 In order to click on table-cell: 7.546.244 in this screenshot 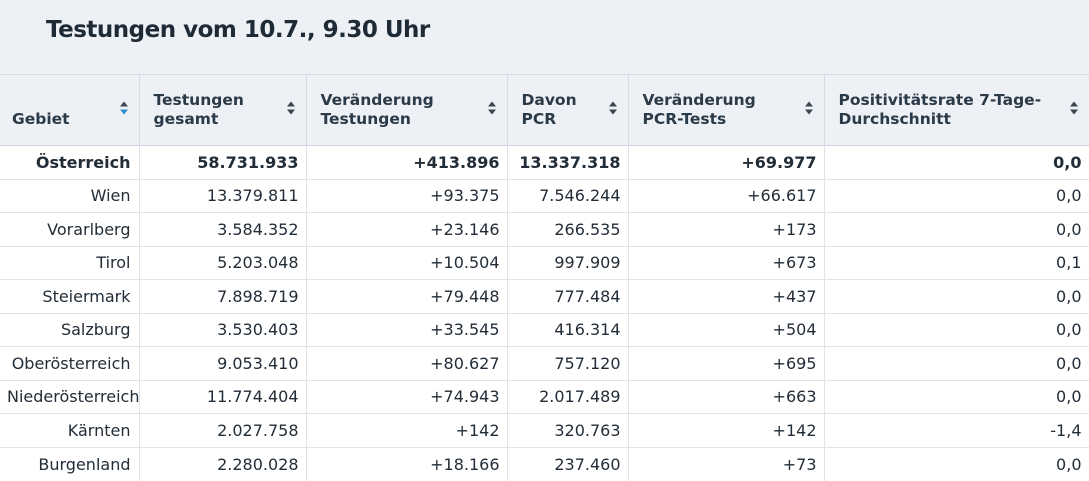, I will do `click(568, 196)`.